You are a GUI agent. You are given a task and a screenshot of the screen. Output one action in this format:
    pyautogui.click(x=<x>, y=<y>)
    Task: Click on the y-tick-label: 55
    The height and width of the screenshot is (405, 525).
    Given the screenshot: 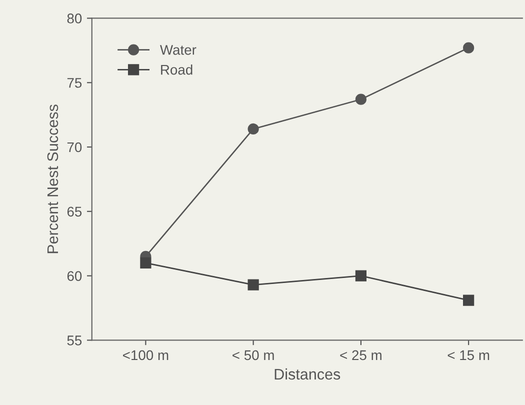 What is the action you would take?
    pyautogui.click(x=74, y=341)
    